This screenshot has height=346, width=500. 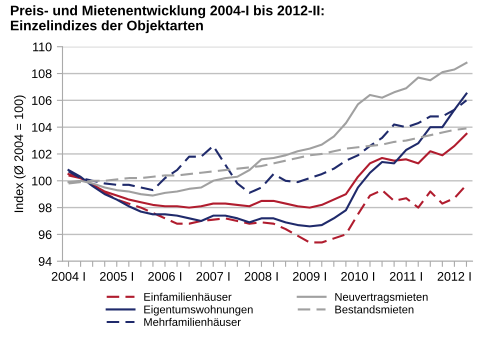 What do you see at coordinates (68, 276) in the screenshot?
I see `x-tick-label: 2004 I` at bounding box center [68, 276].